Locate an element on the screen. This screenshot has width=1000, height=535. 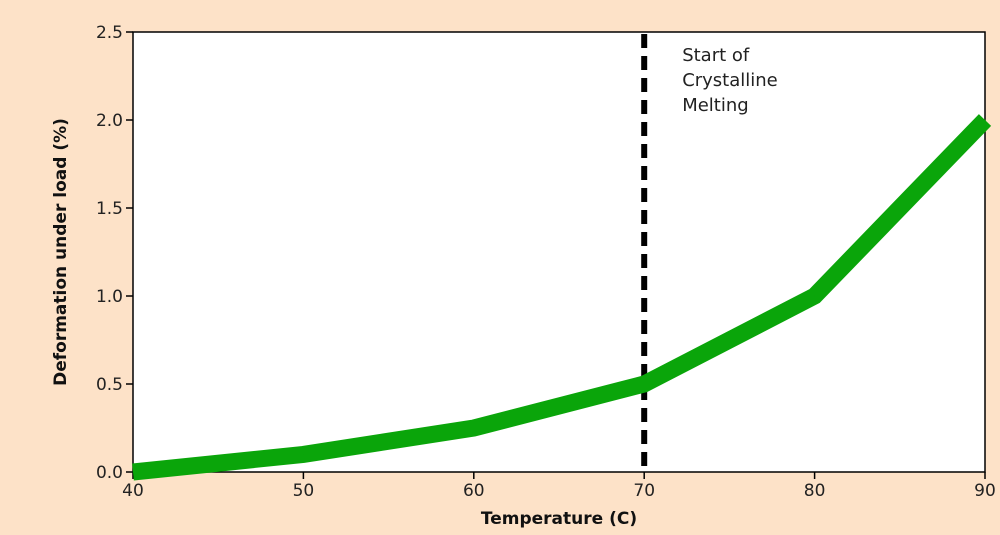
reference-annotation-line: Melting is located at coordinates (715, 105).